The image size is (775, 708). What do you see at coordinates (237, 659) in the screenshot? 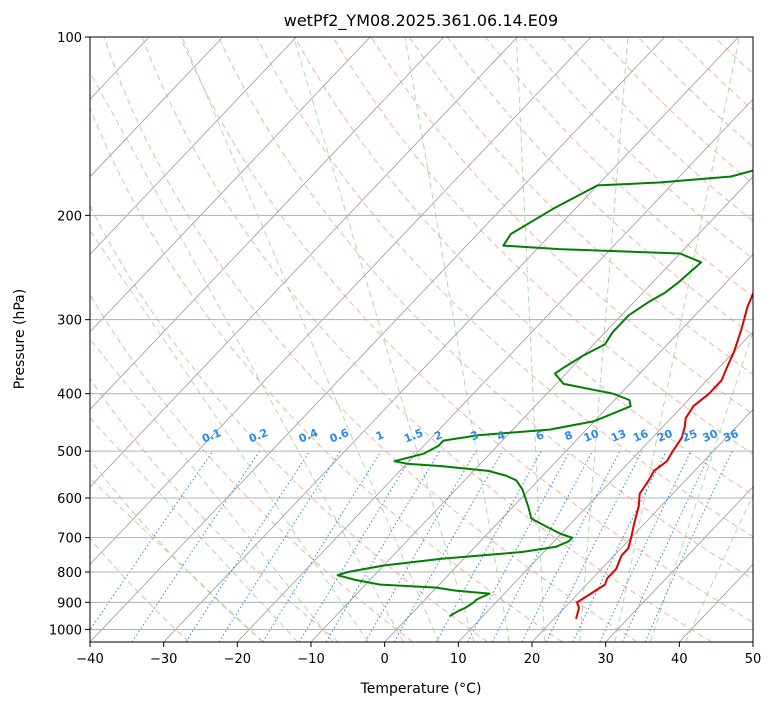
I see `x-tick-label: −20` at bounding box center [237, 659].